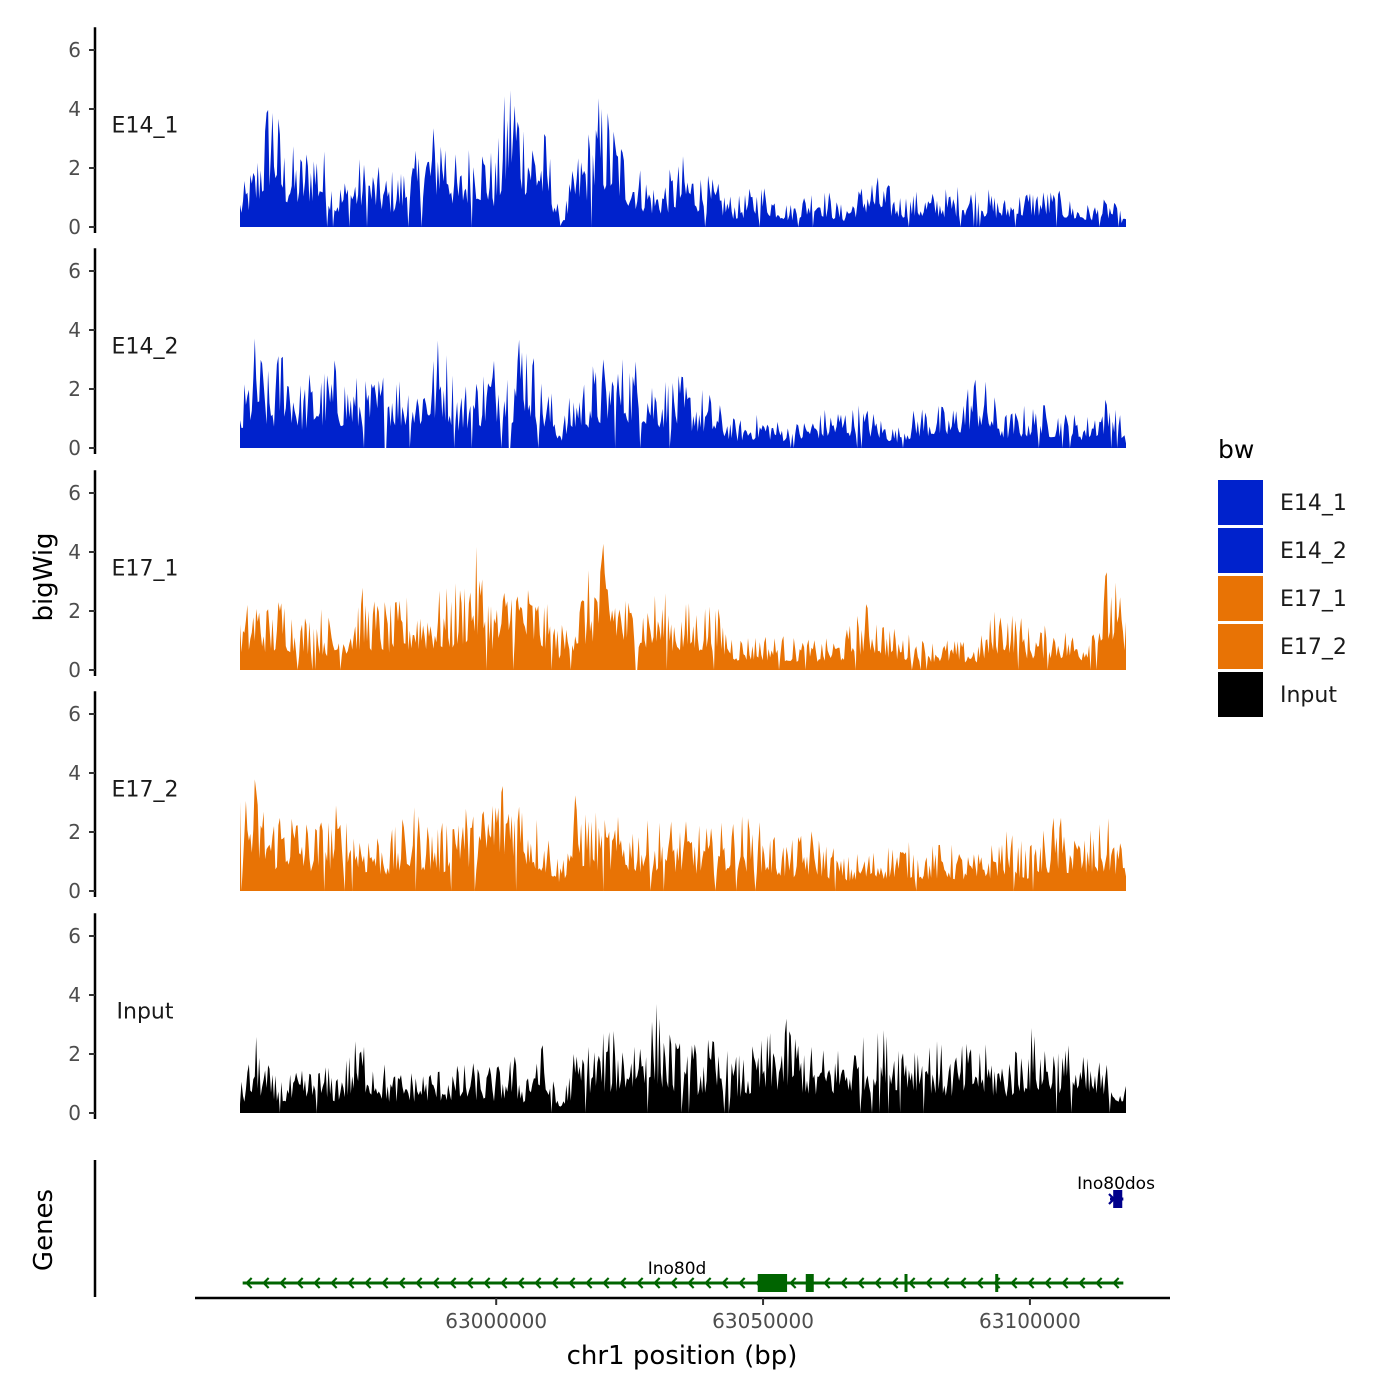  What do you see at coordinates (145, 126) in the screenshot?
I see `panel-label: E14_1` at bounding box center [145, 126].